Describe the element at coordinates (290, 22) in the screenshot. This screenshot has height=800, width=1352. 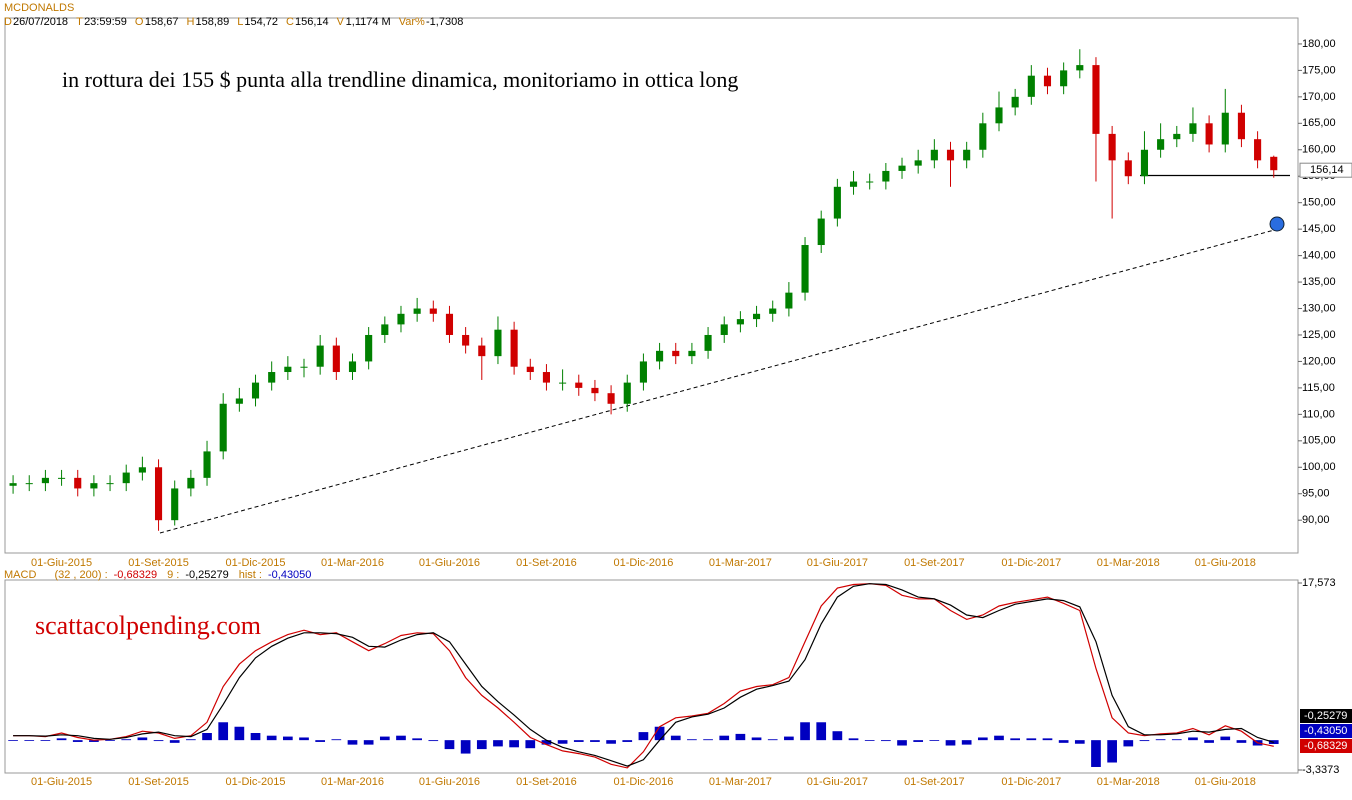
I see `header-key: C` at that location.